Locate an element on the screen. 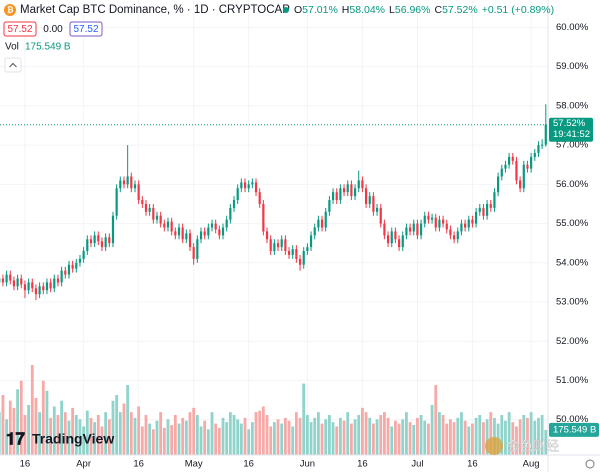 The height and width of the screenshot is (472, 600). x-tick-label: Aug is located at coordinates (531, 464).